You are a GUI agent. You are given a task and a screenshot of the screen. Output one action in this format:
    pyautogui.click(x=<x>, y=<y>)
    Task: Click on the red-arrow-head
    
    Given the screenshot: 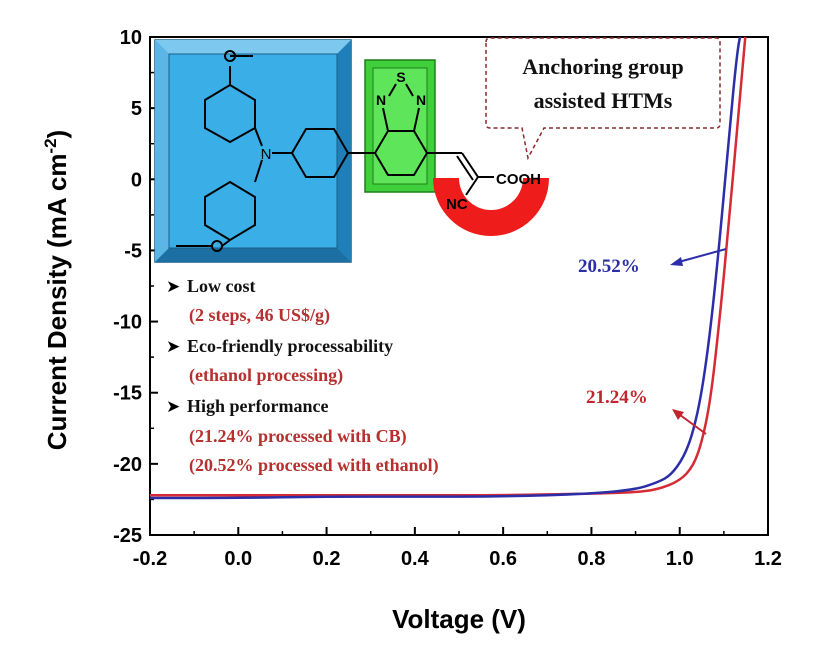 What is the action you would take?
    pyautogui.click(x=678, y=414)
    